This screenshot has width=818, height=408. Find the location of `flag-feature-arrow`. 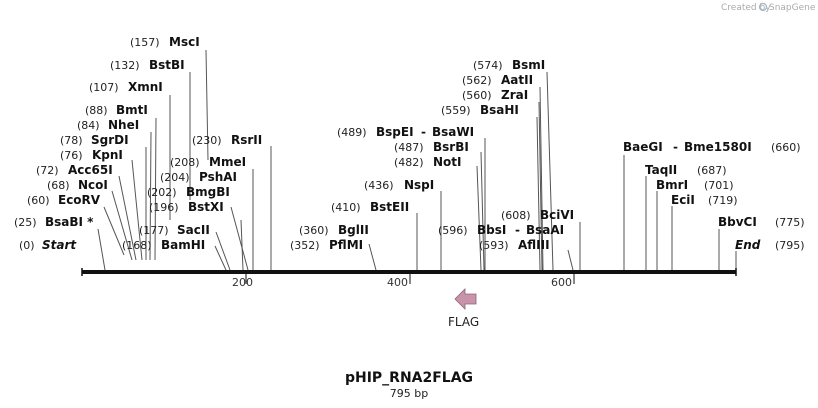

flag-feature-arrow is located at coordinates (465, 299).